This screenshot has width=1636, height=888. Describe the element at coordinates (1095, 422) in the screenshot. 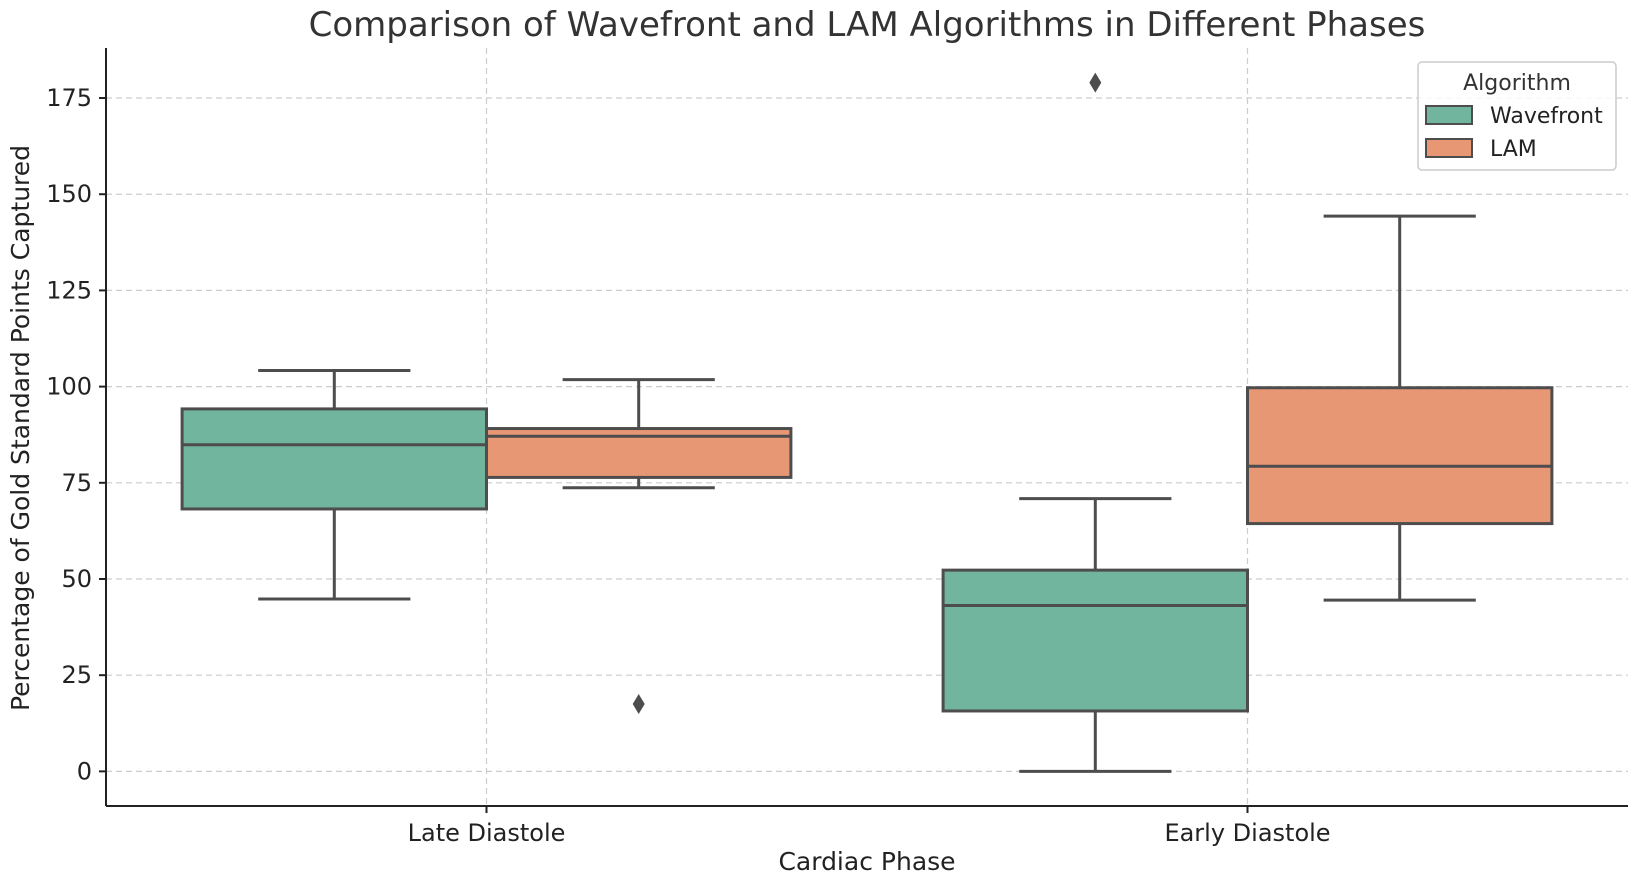

I see `box-wavefront-early-diastole` at that location.